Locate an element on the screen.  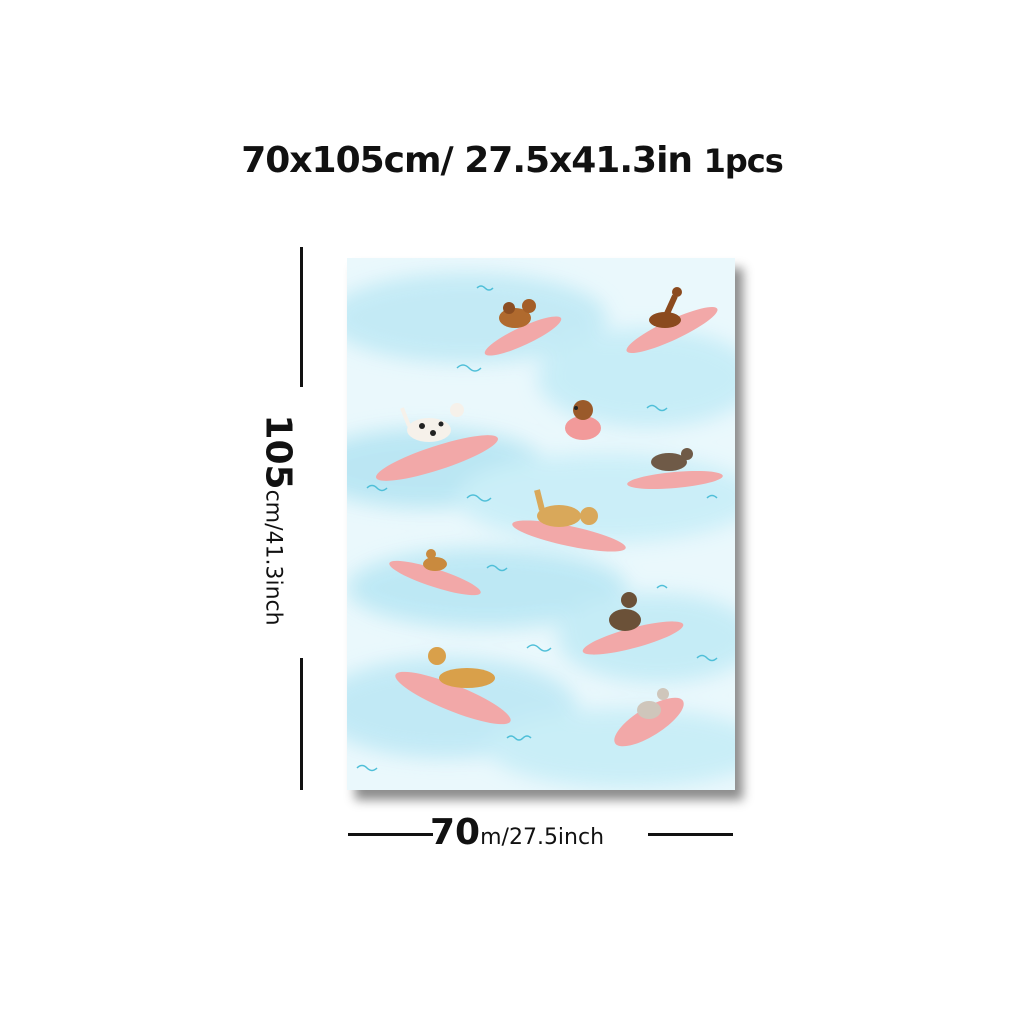
width-dimension-line-right is located at coordinates (690, 834).